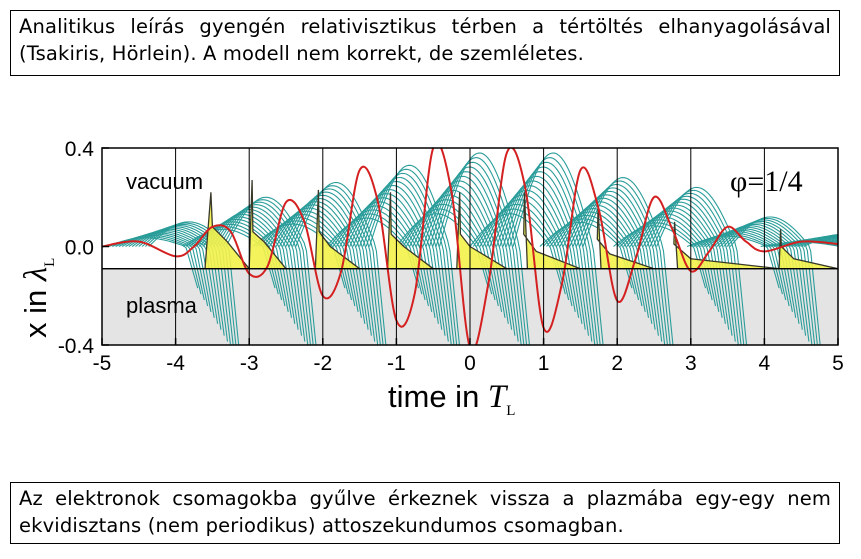 This screenshot has width=861, height=559. Describe the element at coordinates (80, 149) in the screenshot. I see `y-tick-label: 0.4` at that location.